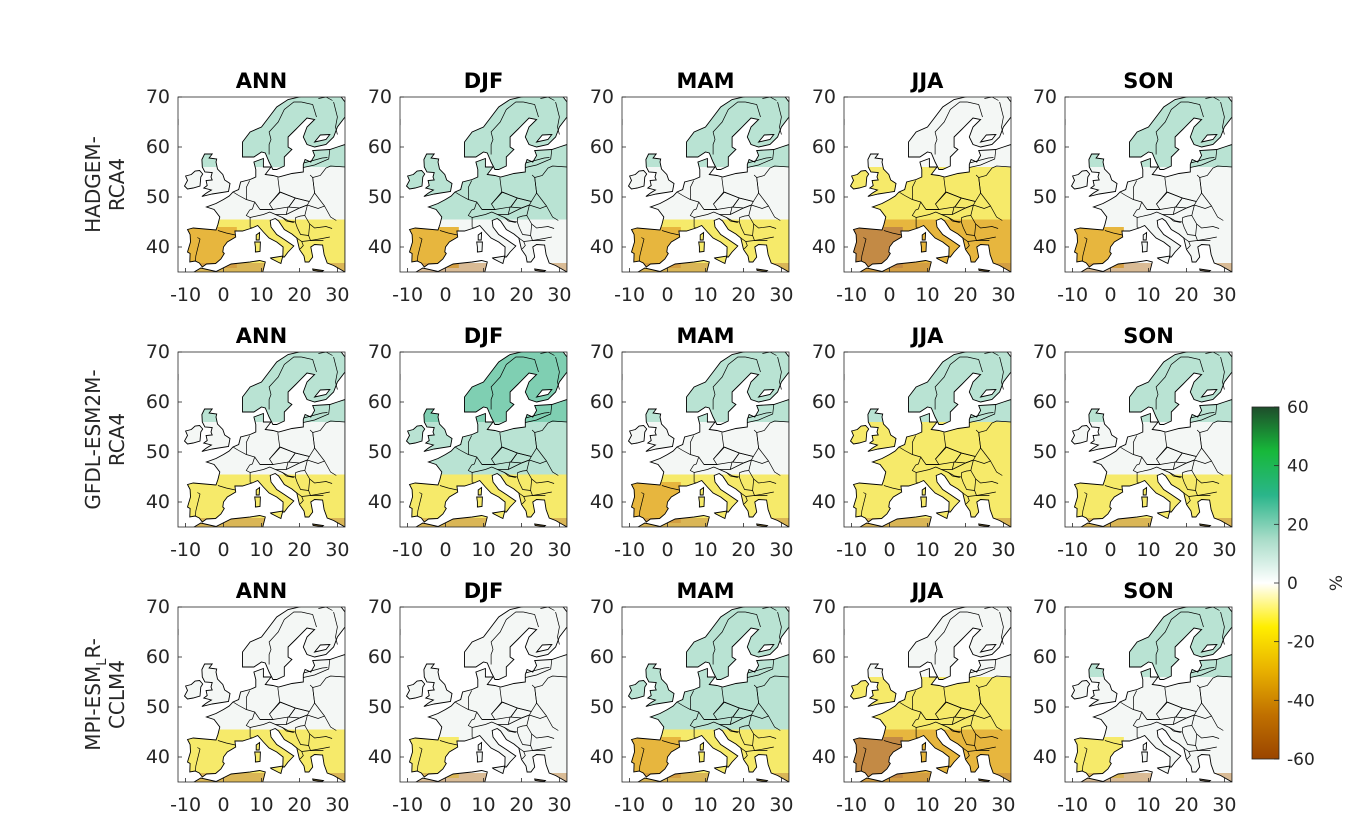  What do you see at coordinates (602, 657) in the screenshot?
I see `y-tick-label: 60` at bounding box center [602, 657].